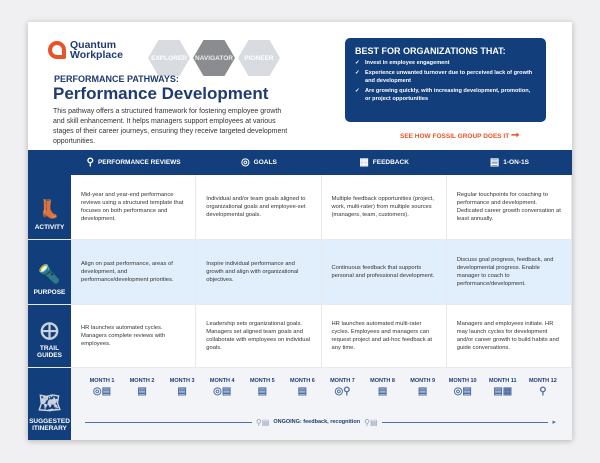 Image resolution: width=600 pixels, height=463 pixels. Describe the element at coordinates (384, 162) in the screenshot. I see `column-header: ▦ FEEDBACK` at that location.